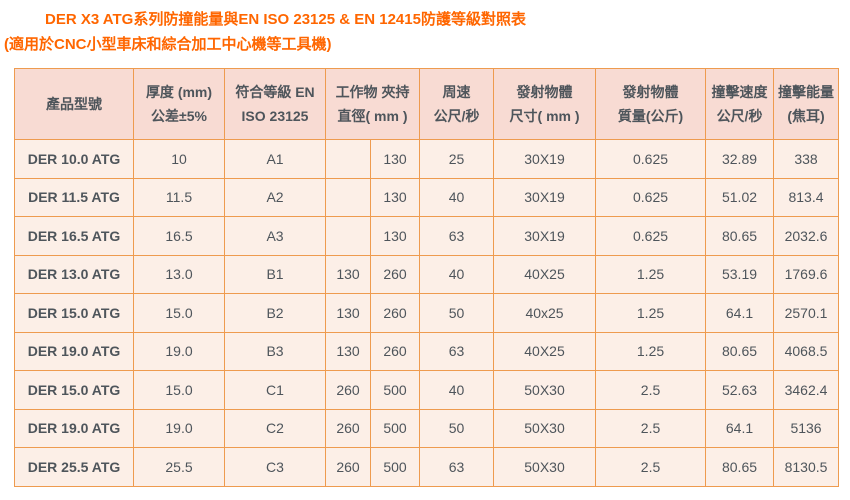 The image size is (850, 500). I want to click on data-cell: 813.4, so click(806, 197).